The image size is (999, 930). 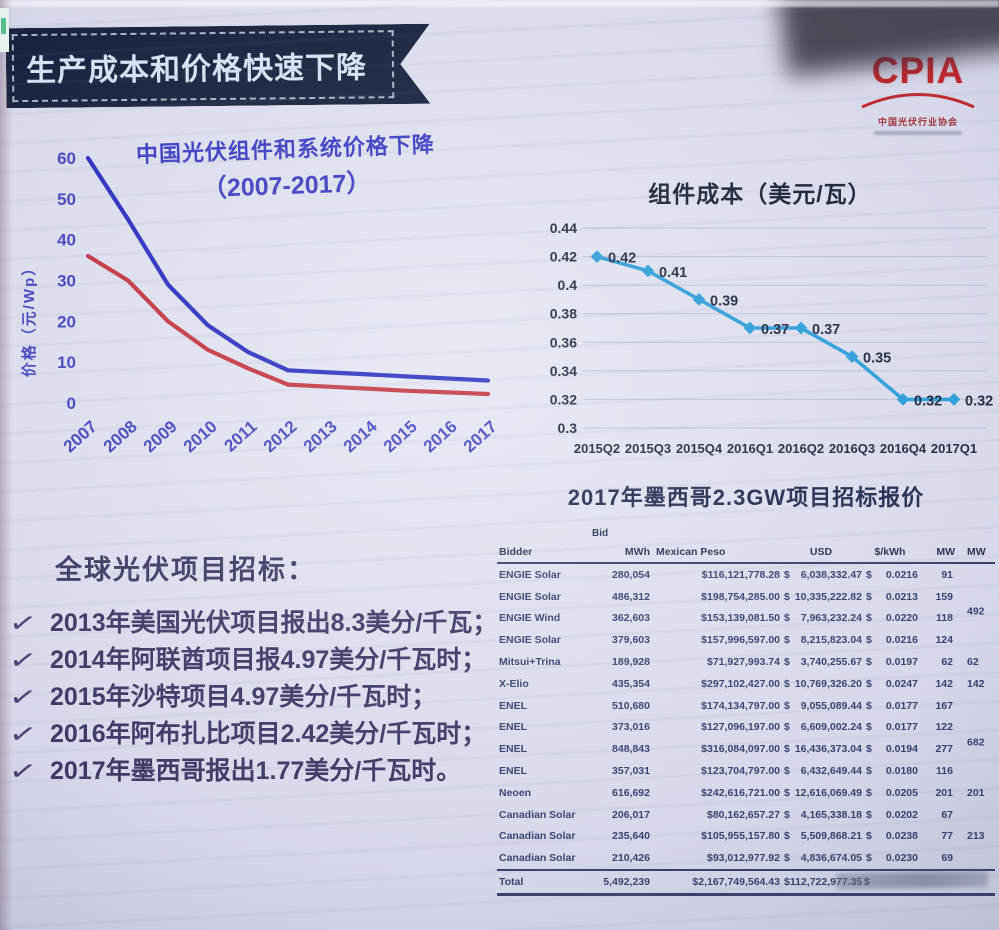 What do you see at coordinates (954, 399) in the screenshot?
I see `data-point-marker` at bounding box center [954, 399].